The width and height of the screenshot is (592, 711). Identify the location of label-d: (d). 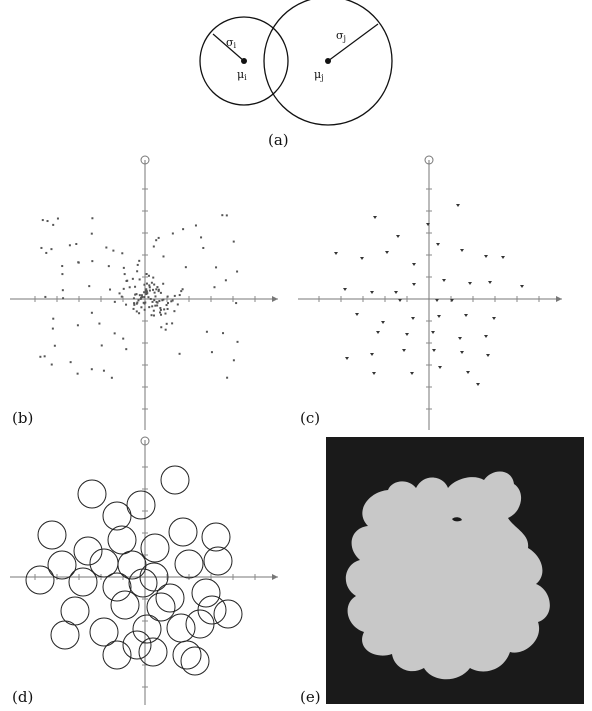
(23, 697).